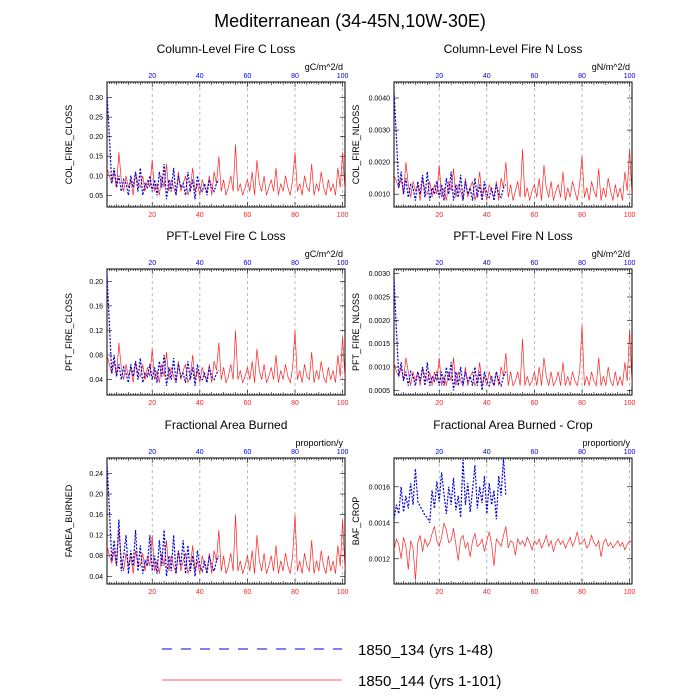  Describe the element at coordinates (356, 145) in the screenshot. I see `y-axis-label: COL_FIRE_NLOSS` at that location.